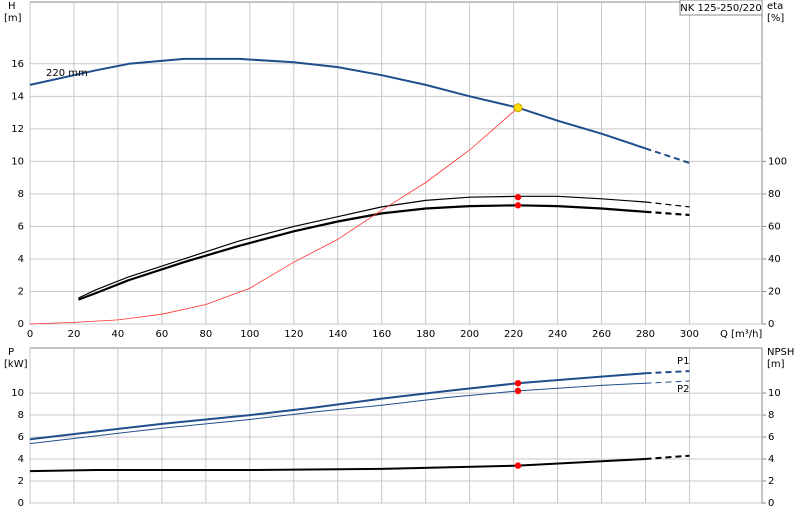 The width and height of the screenshot is (800, 520). I want to click on series-label: P1, so click(683, 361).